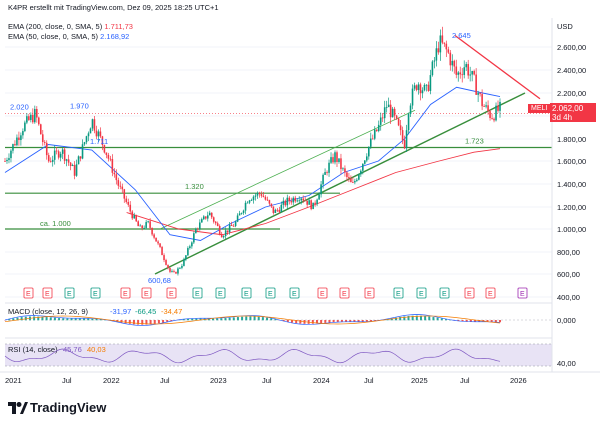 The image size is (600, 431). Describe the element at coordinates (571, 93) in the screenshot. I see `y-tick-label: 2.200,00` at that location.